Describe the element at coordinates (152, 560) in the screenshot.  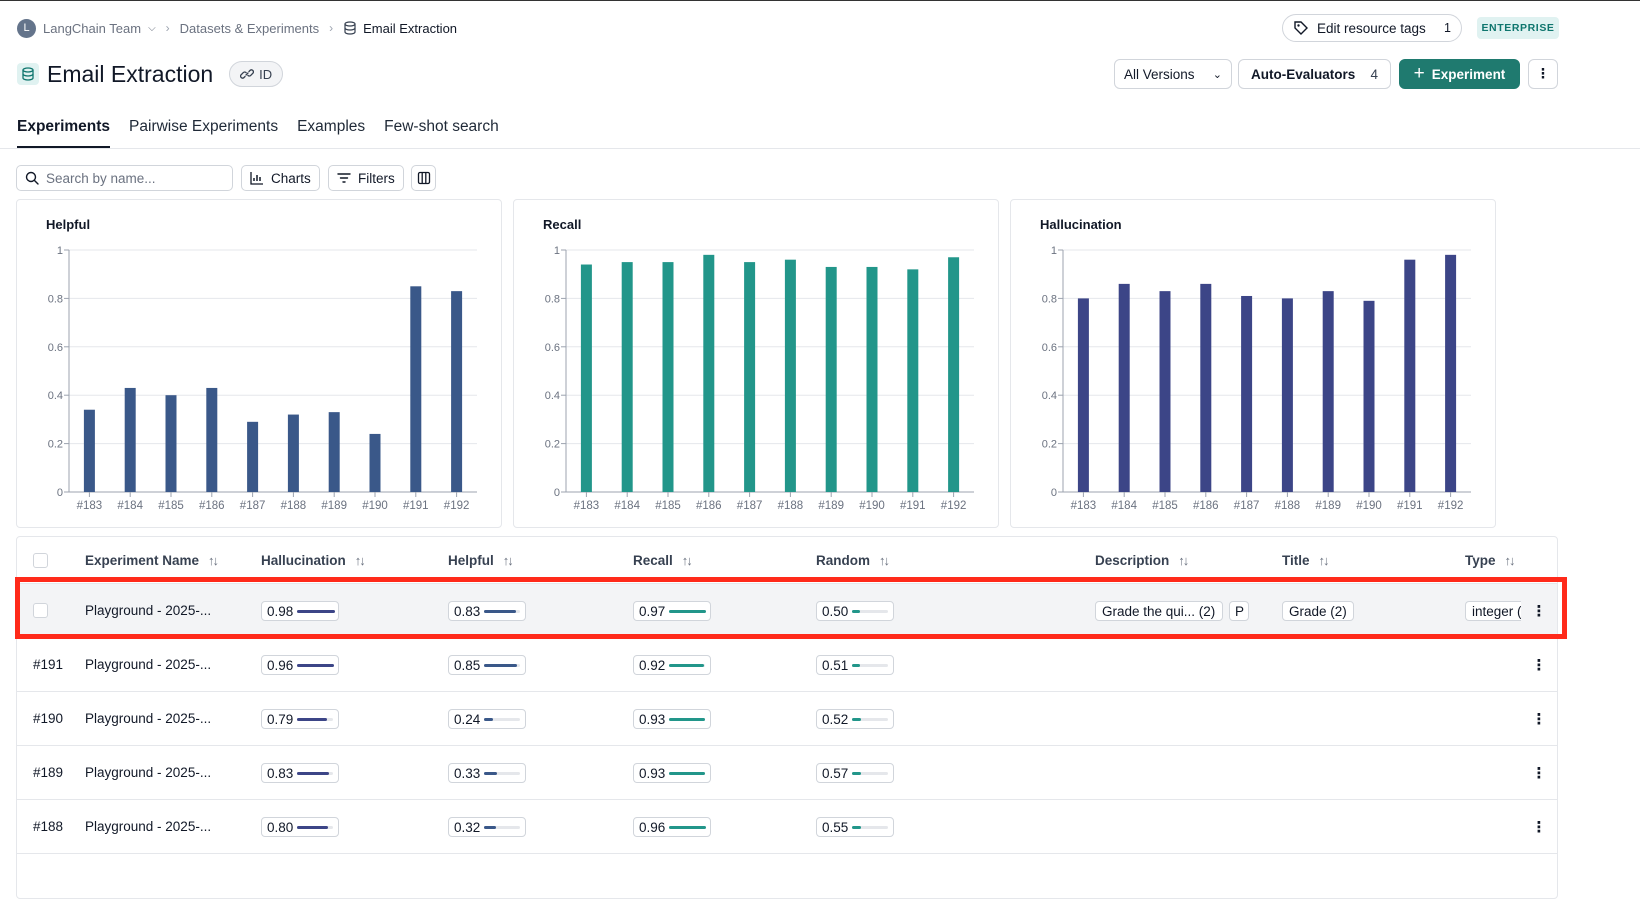
I see `column-header-experiment-name: Experiment Name ↑↓` at that location.